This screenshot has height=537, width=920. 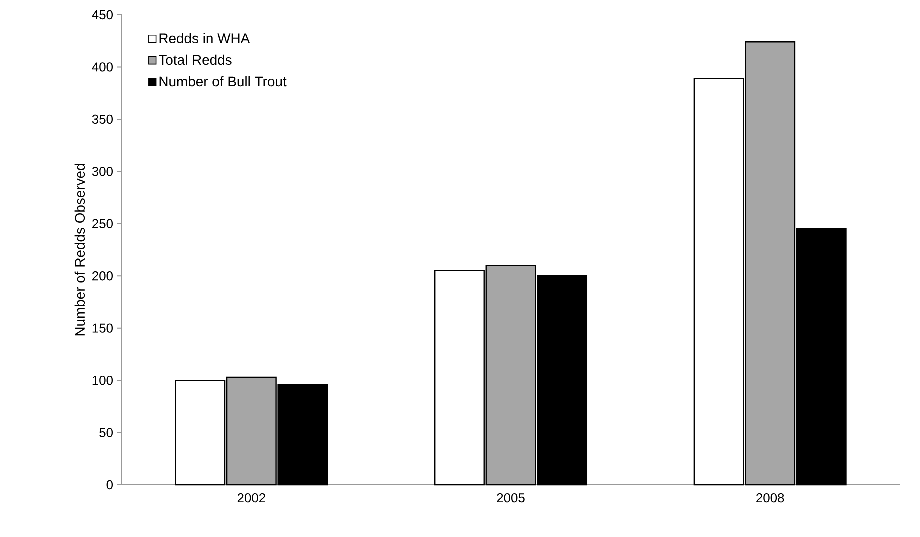 I want to click on y-tick-label: 450, so click(x=102, y=15).